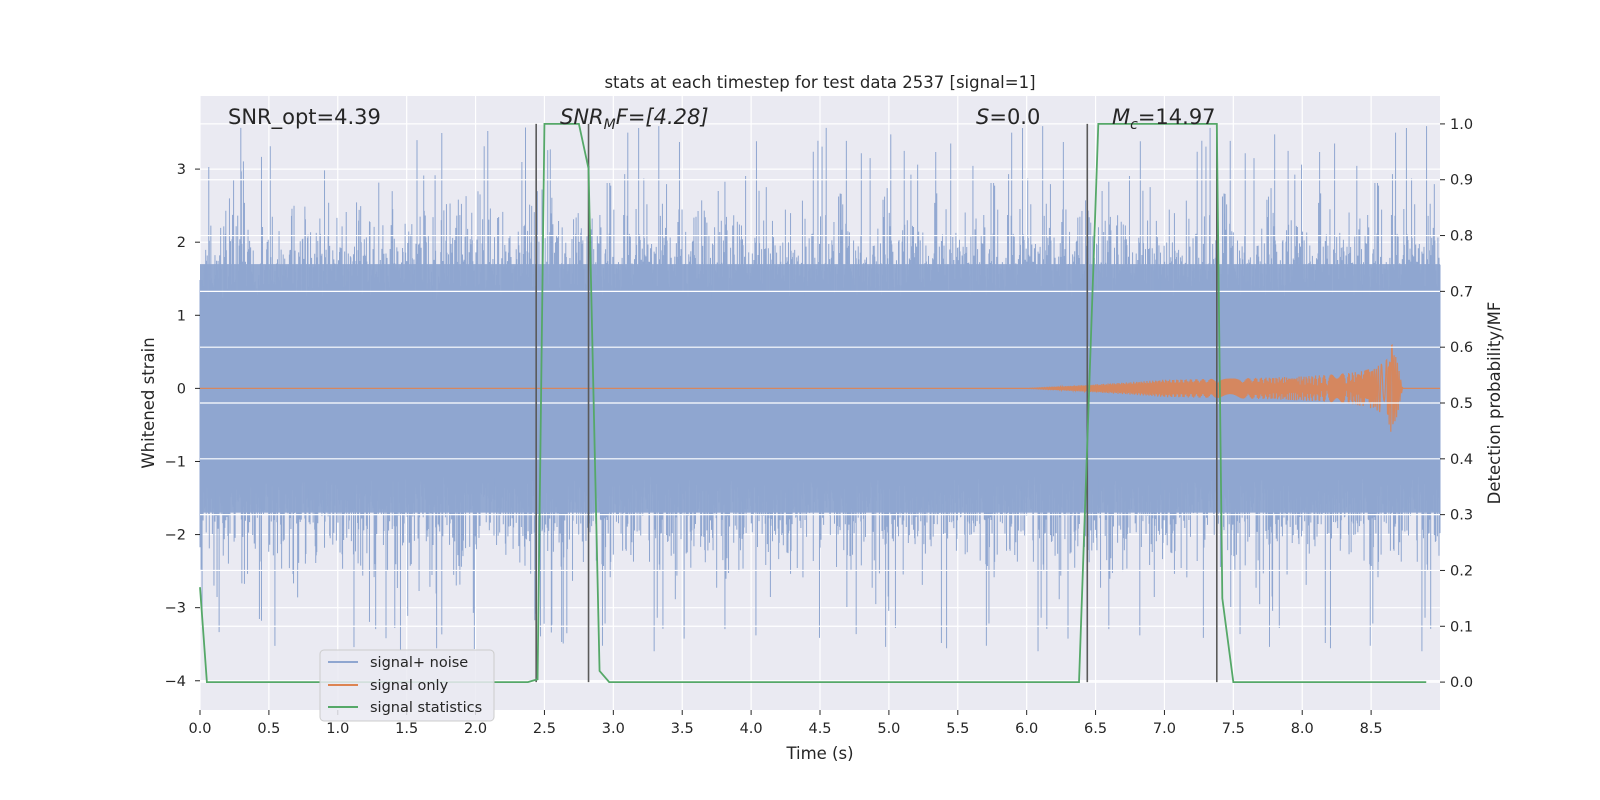 The width and height of the screenshot is (1600, 800). I want to click on y-tick-label: −3, so click(175, 609).